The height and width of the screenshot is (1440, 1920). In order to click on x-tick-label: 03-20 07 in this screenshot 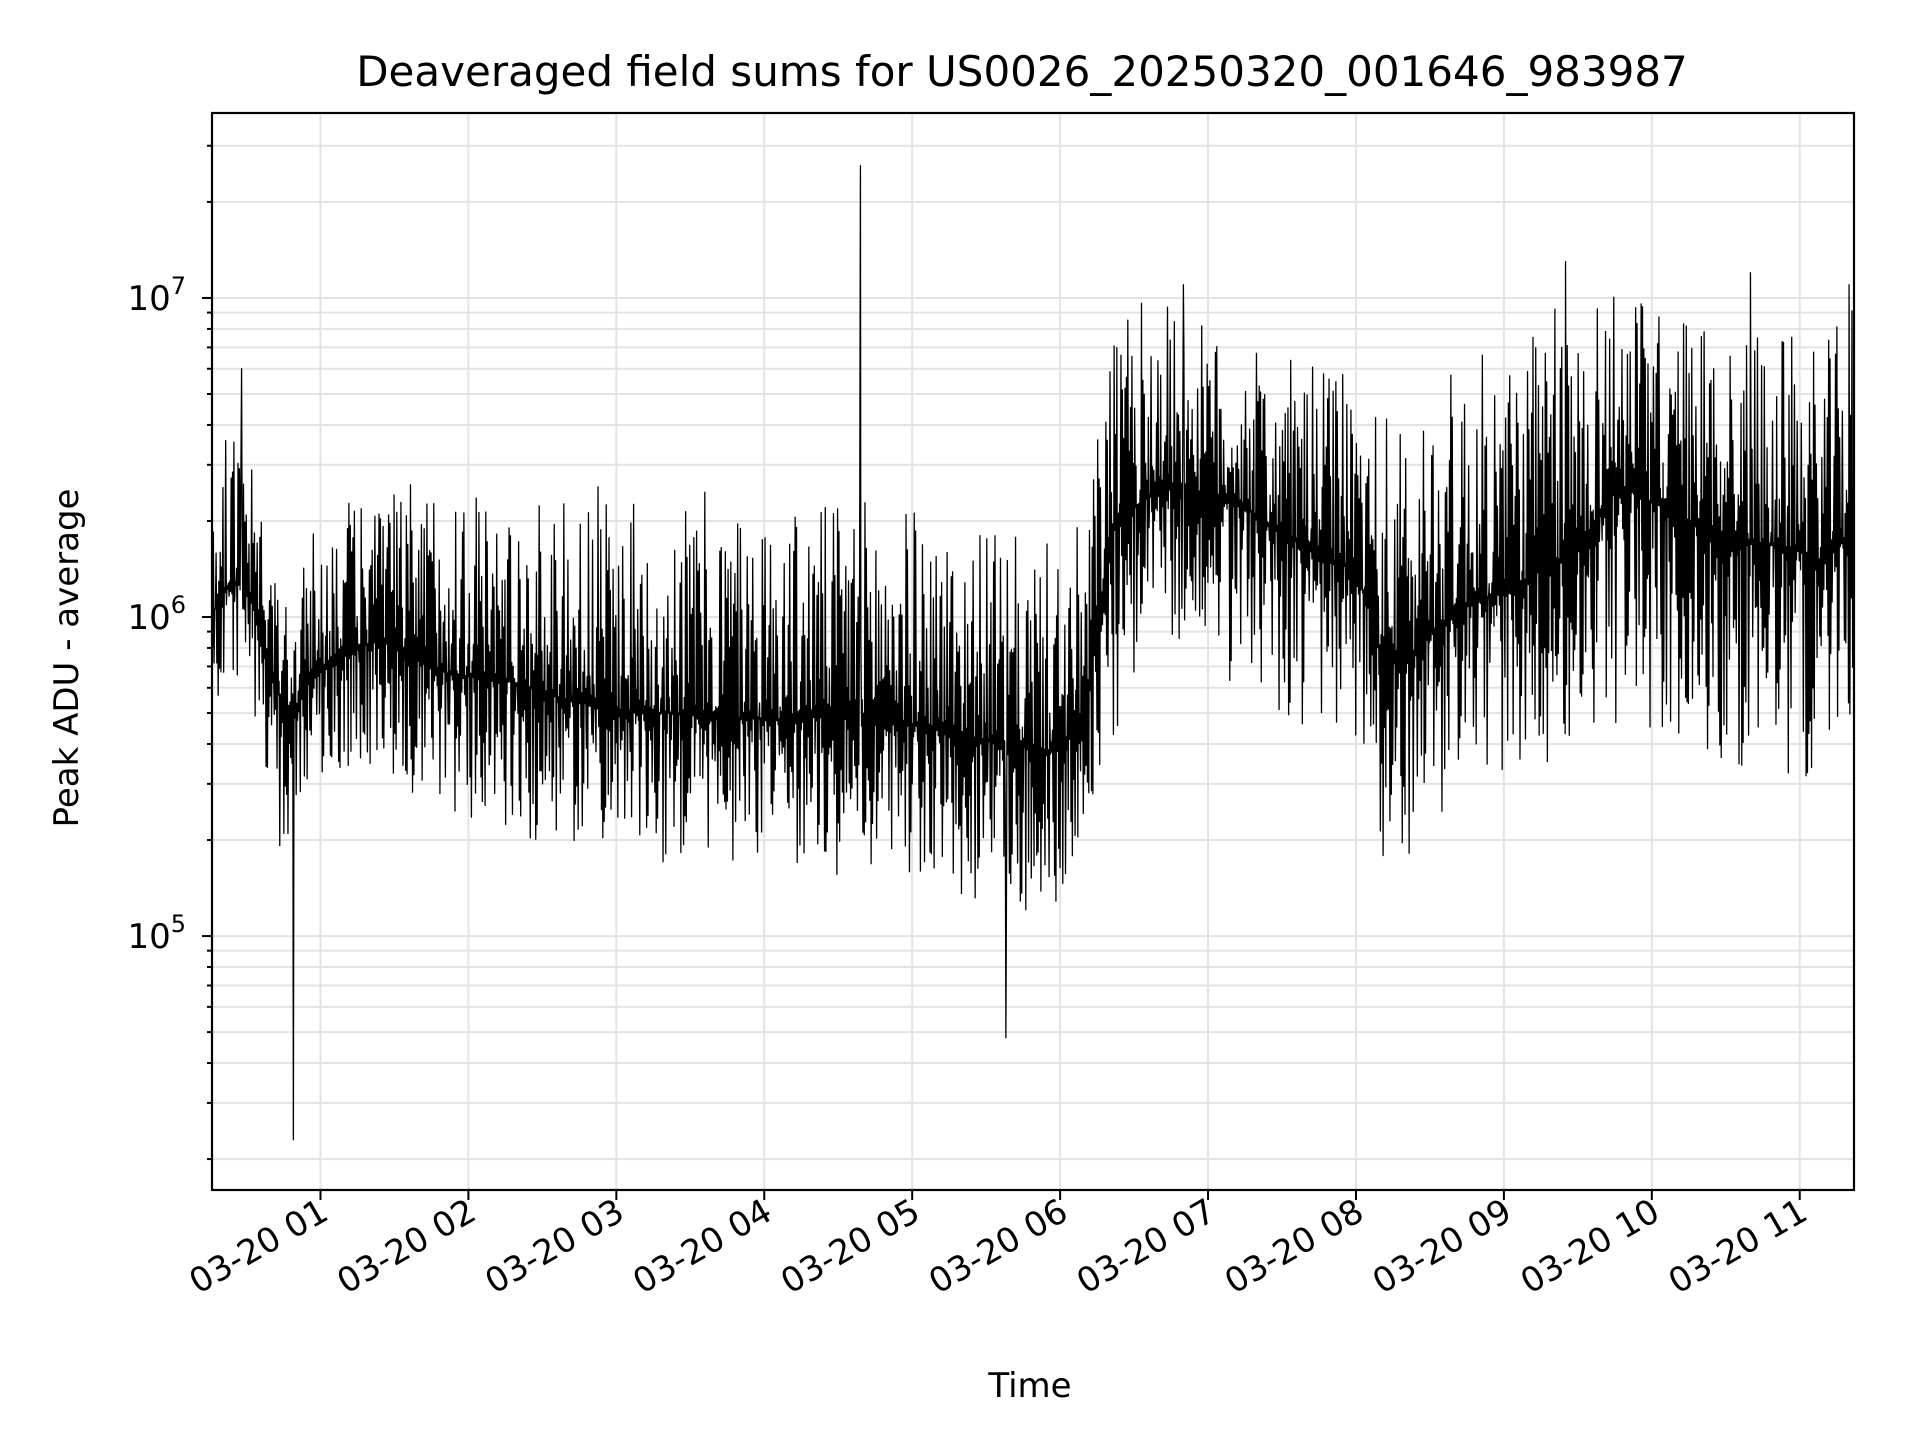, I will do `click(1146, 1246)`.